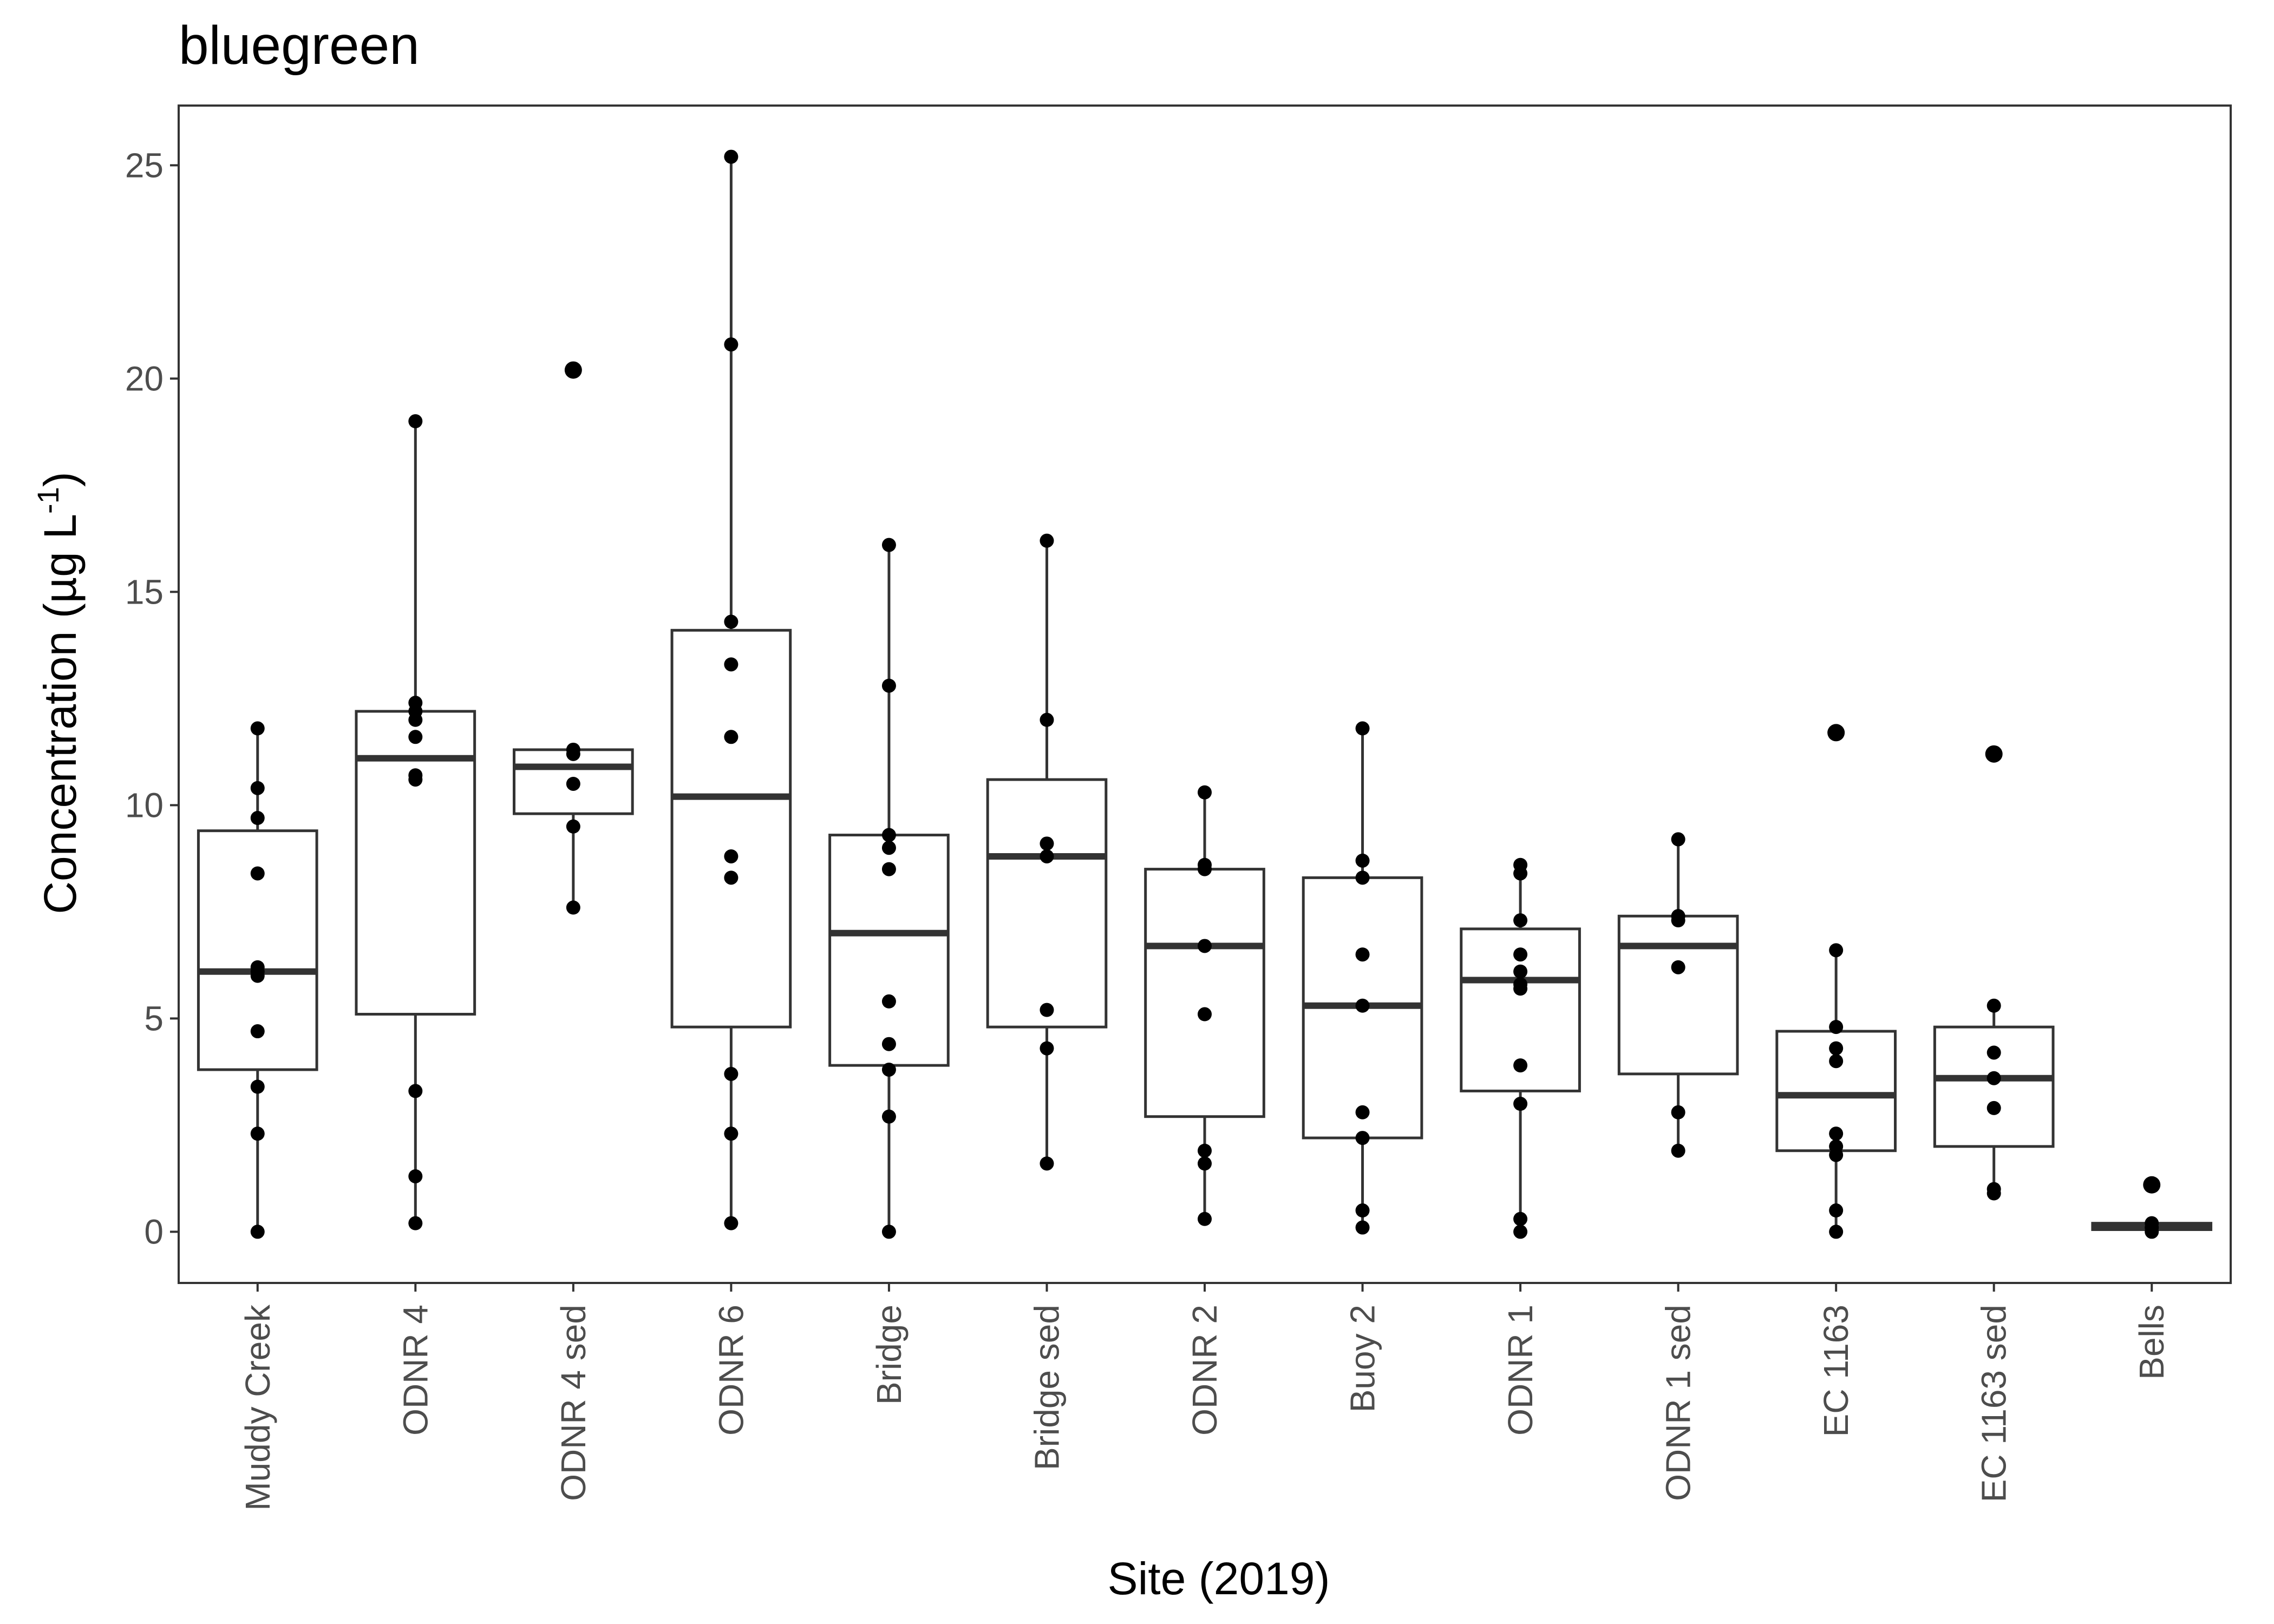 The image size is (2274, 1624). Describe the element at coordinates (1204, 1370) in the screenshot. I see `x-tick-label: ODNR 2` at that location.